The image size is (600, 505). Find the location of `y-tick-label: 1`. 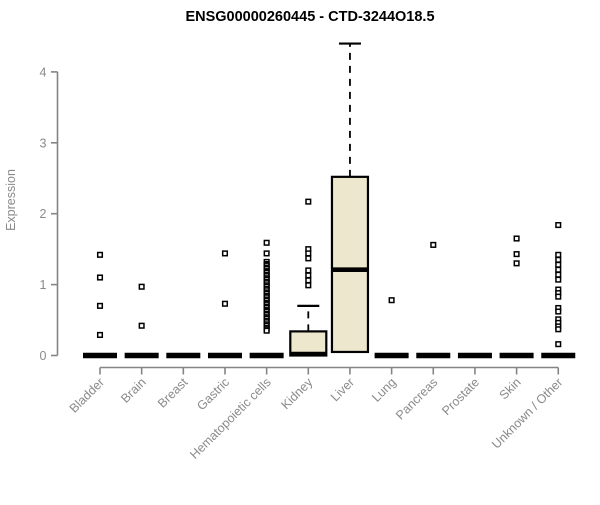

y-tick-label: 1 is located at coordinates (43, 285).